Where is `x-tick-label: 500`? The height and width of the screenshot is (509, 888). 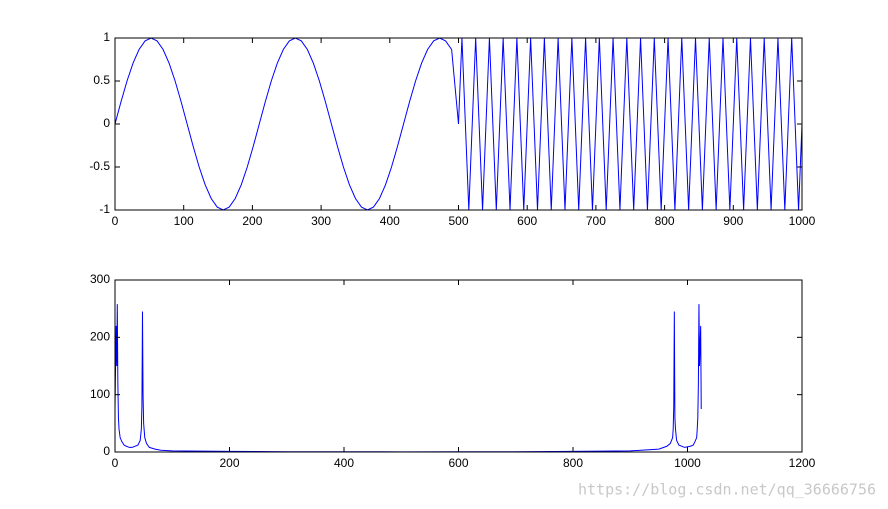
x-tick-label: 500 is located at coordinates (458, 221).